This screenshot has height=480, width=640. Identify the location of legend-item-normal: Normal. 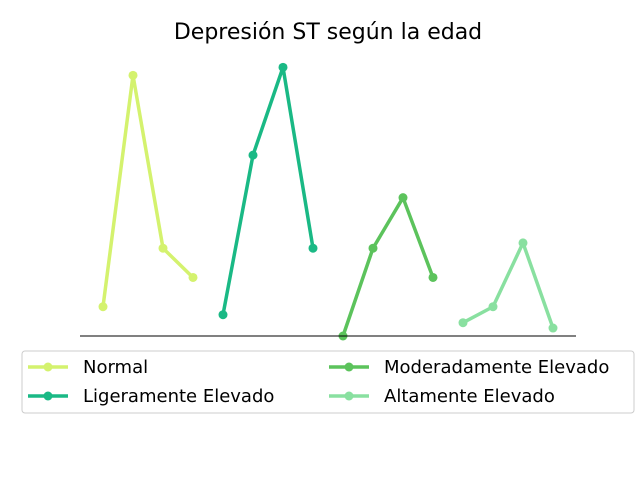
(88, 367).